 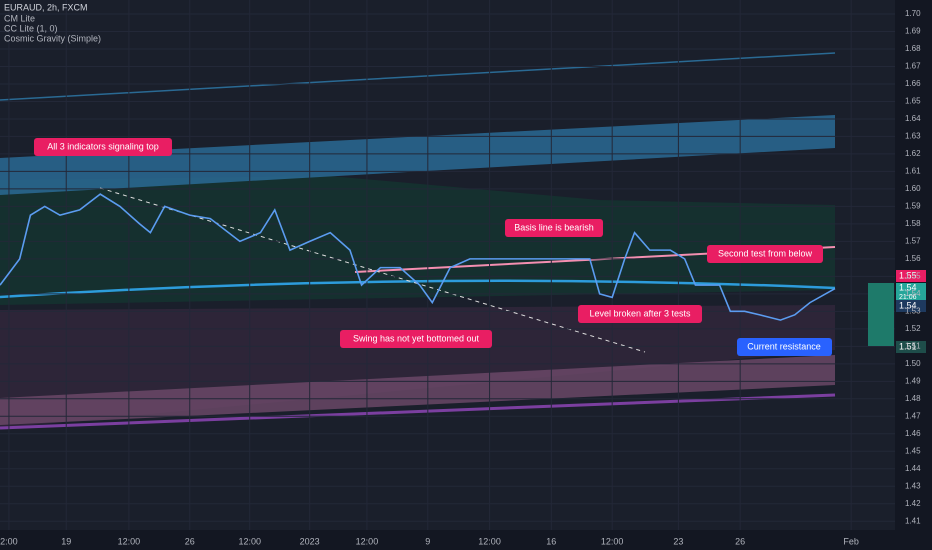 I want to click on annotation: All 3 indicators signaling top, so click(x=103, y=146).